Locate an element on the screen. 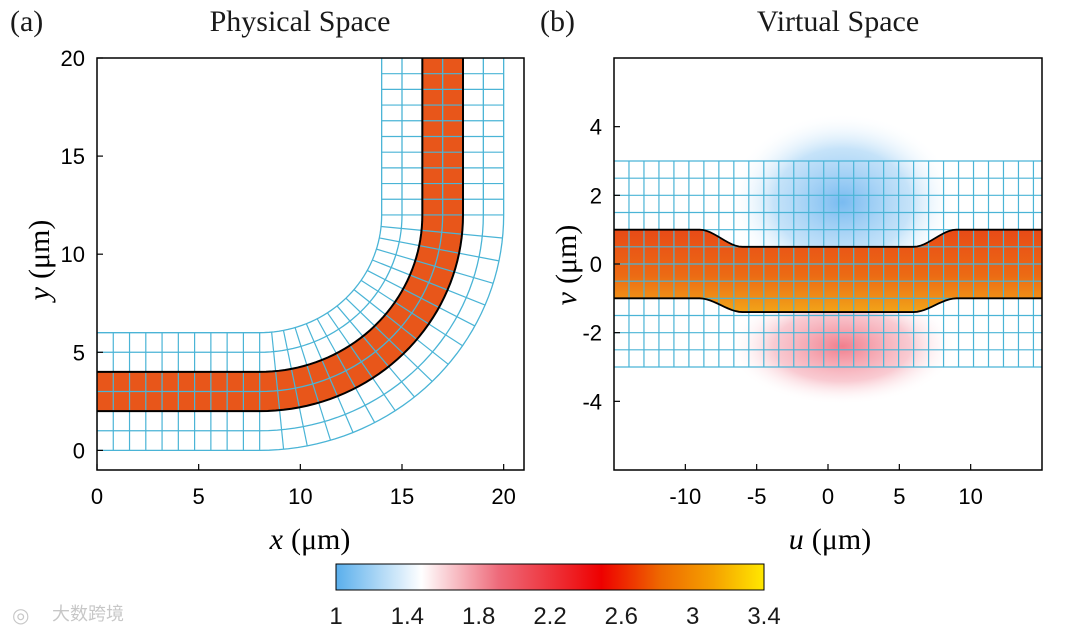 The height and width of the screenshot is (635, 1080). panel-b-ytick-label: 4 is located at coordinates (596, 127).